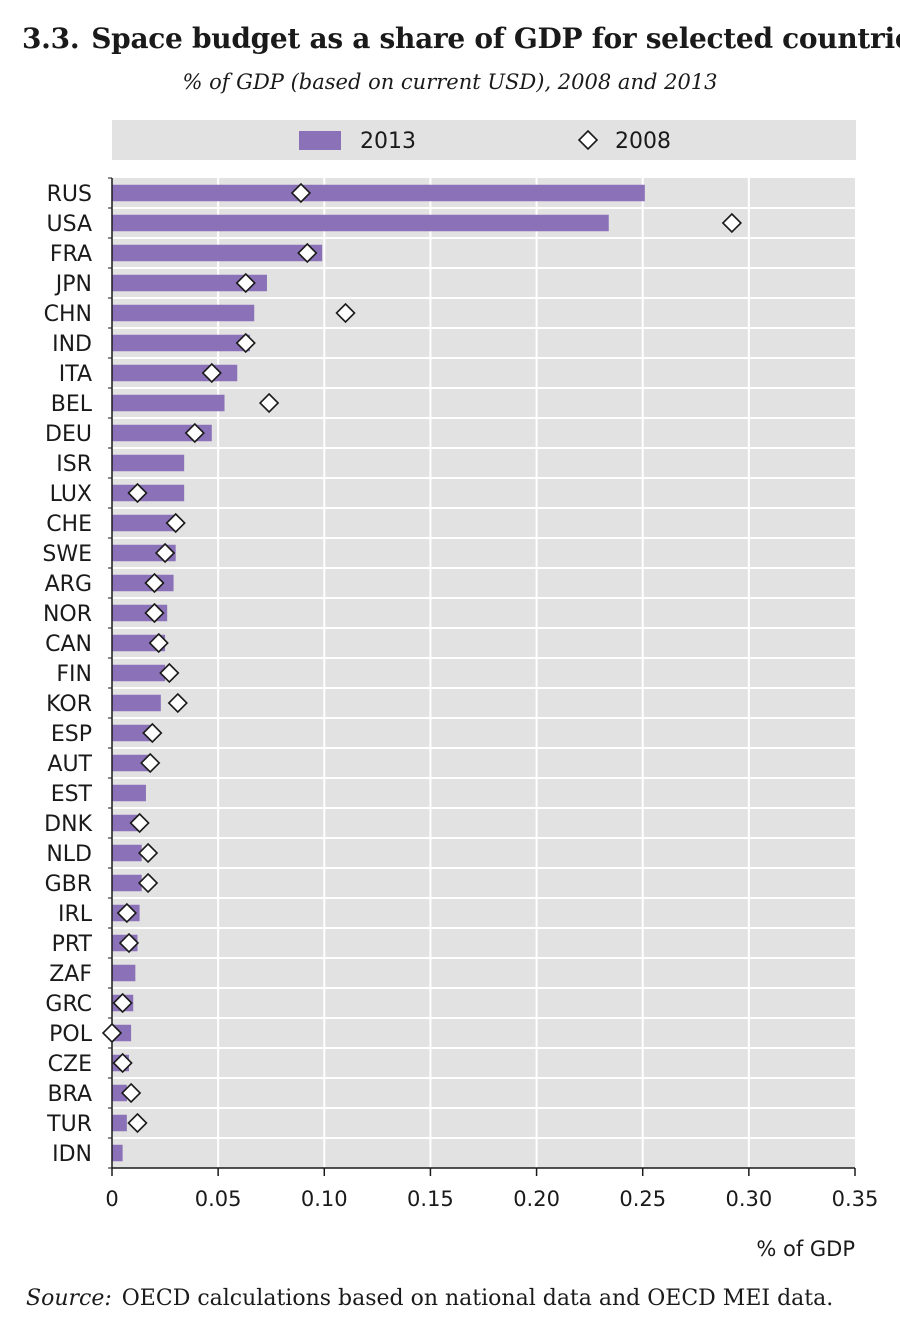 The width and height of the screenshot is (900, 1343). I want to click on marker-2008-KOR, so click(177, 703).